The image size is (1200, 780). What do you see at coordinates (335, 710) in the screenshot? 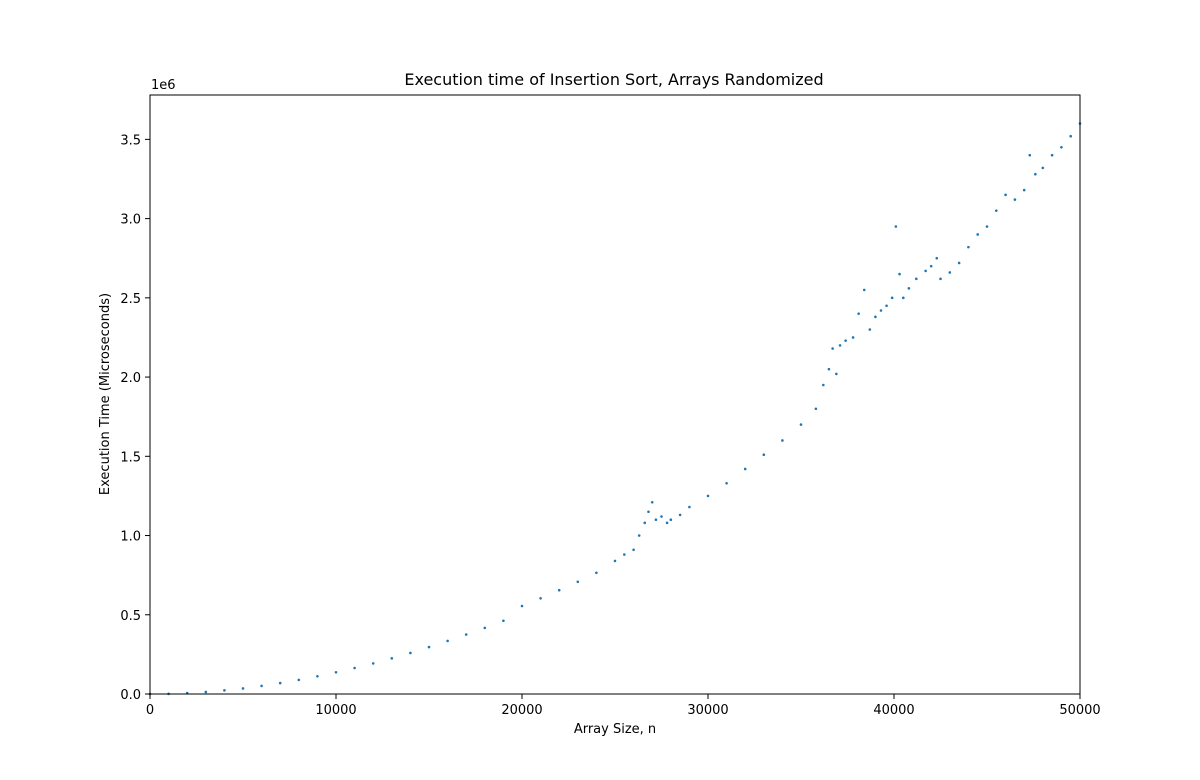
I see `x-tick-label: 10000` at bounding box center [335, 710].